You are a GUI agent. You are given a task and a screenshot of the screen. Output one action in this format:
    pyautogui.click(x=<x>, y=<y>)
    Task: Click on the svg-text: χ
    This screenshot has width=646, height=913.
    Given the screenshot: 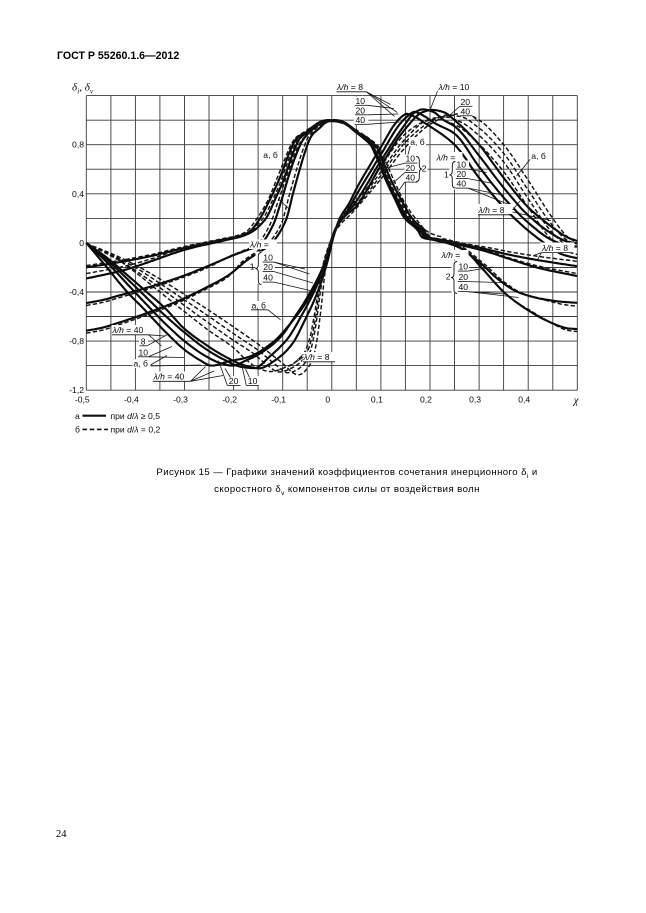 What is the action you would take?
    pyautogui.click(x=576, y=401)
    